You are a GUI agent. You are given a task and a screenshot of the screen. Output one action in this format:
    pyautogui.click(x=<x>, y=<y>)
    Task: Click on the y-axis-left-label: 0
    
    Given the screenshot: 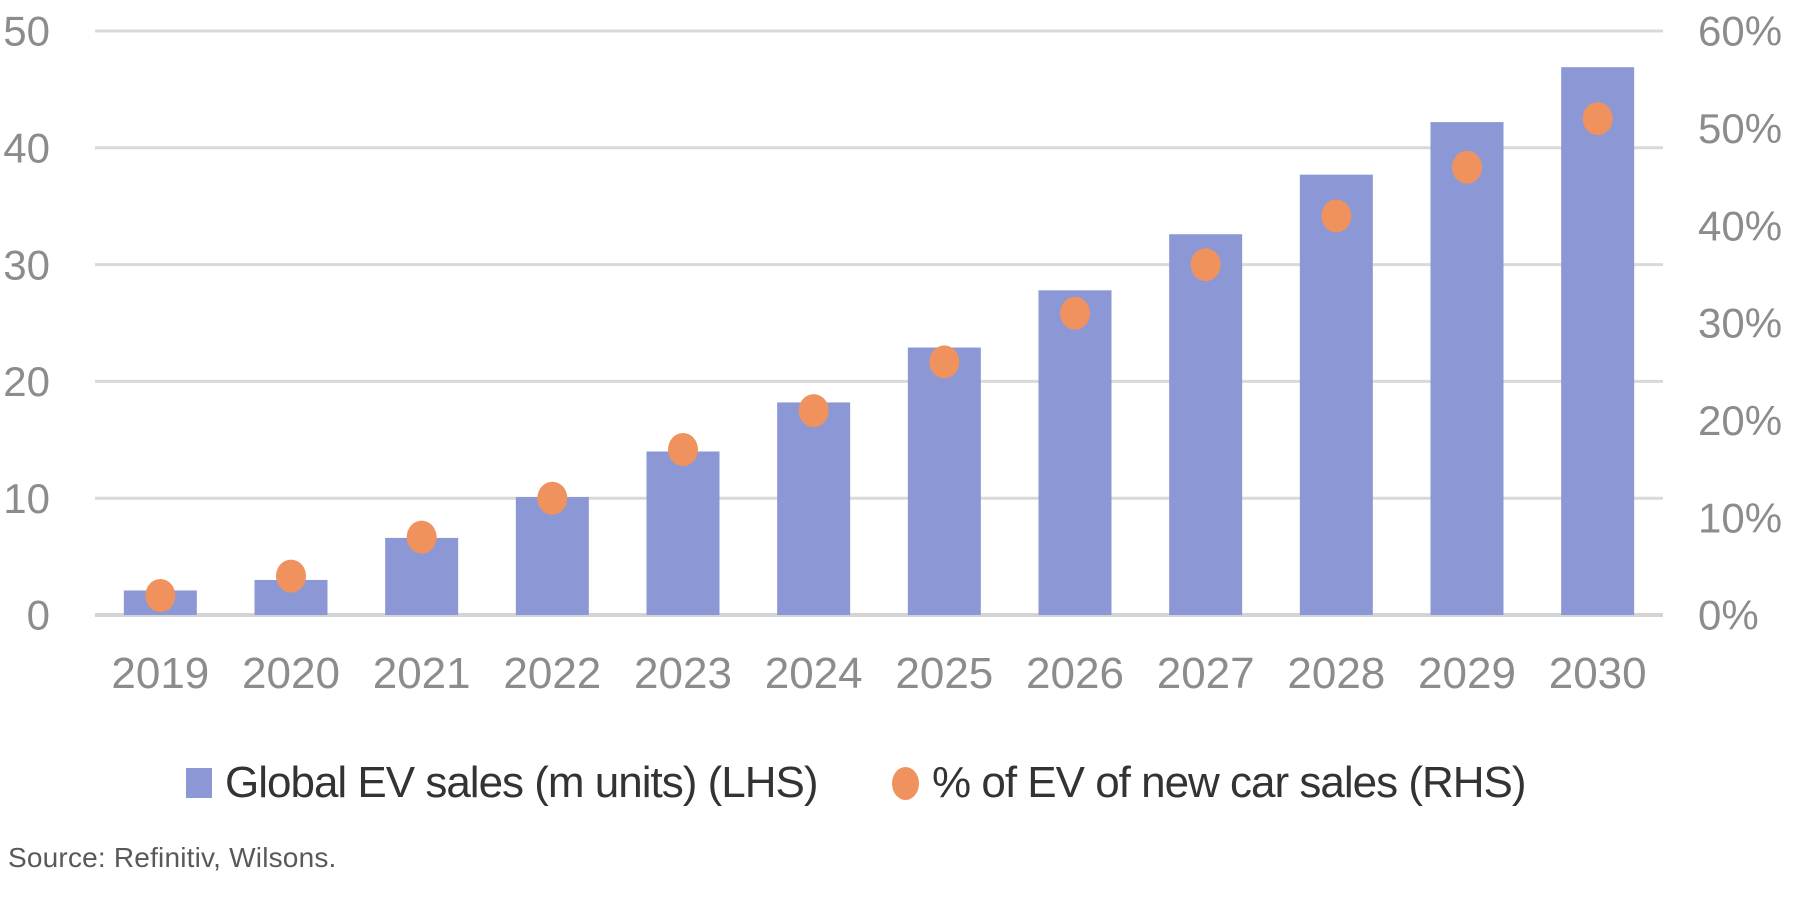 What is the action you would take?
    pyautogui.click(x=38, y=615)
    